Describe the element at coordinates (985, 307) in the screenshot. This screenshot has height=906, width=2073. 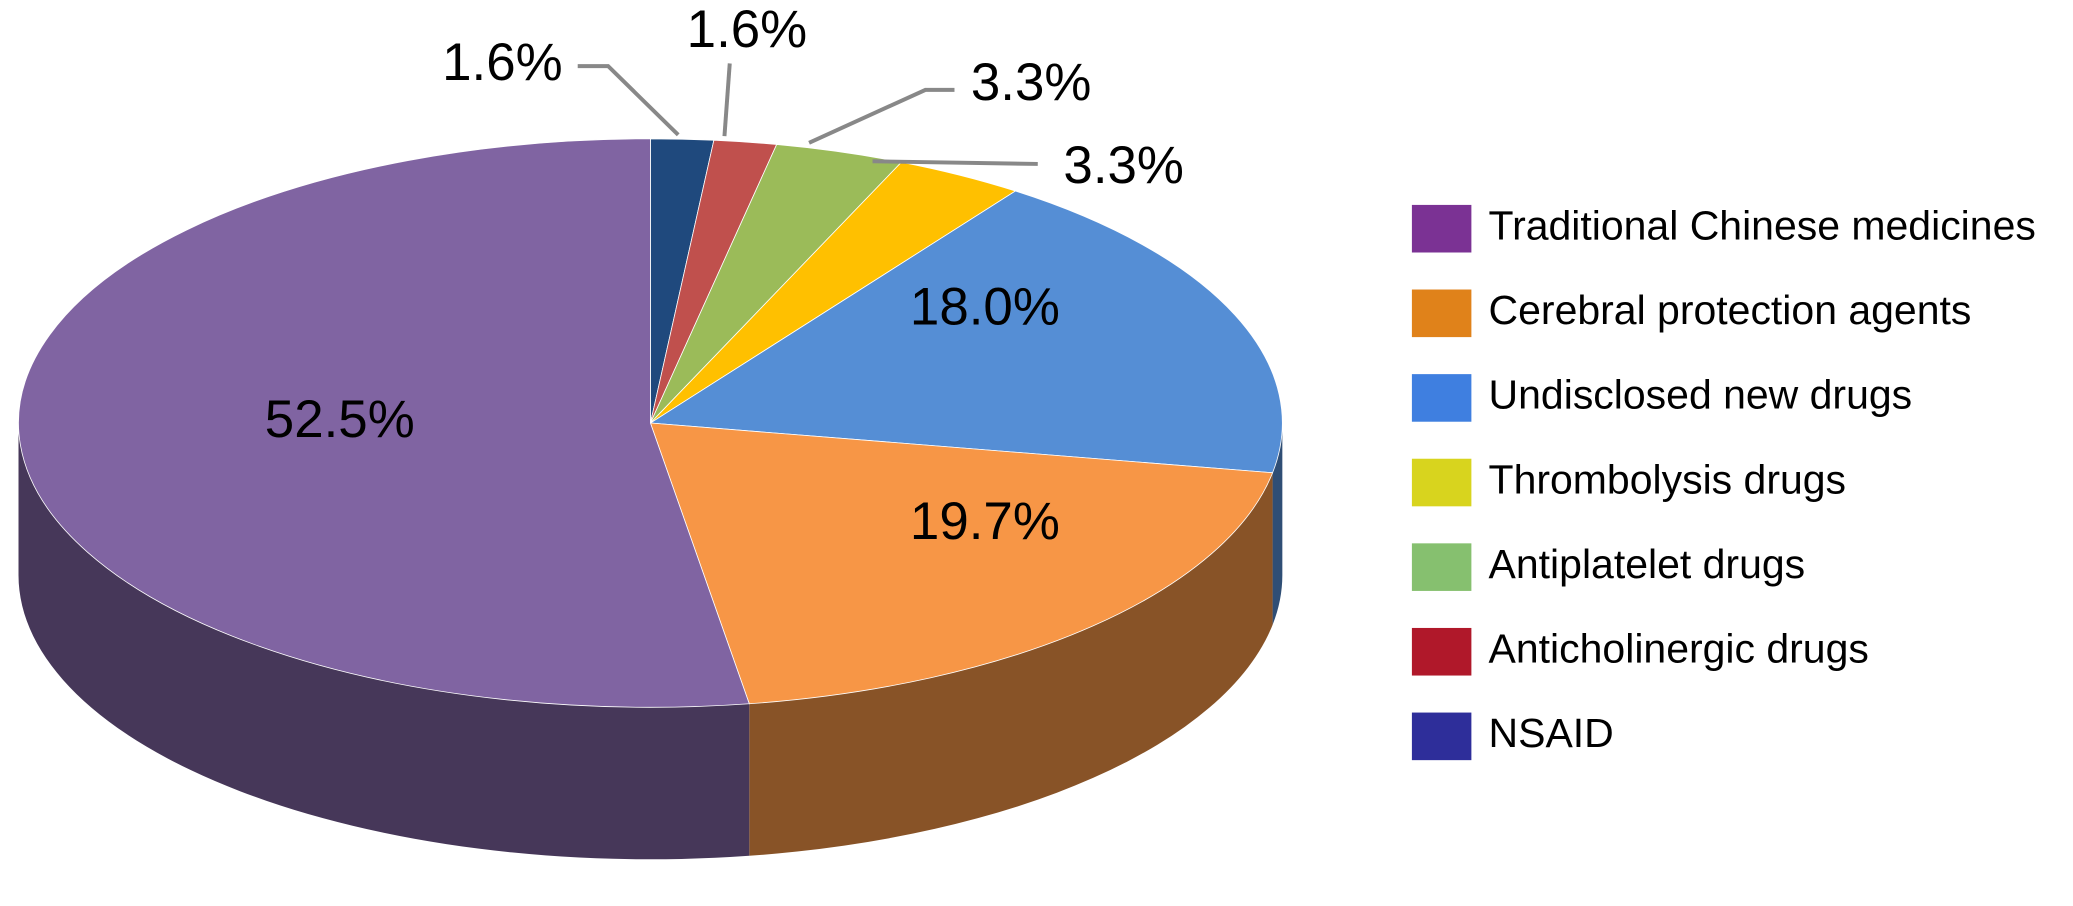
I see `data-label: 18.0%` at that location.